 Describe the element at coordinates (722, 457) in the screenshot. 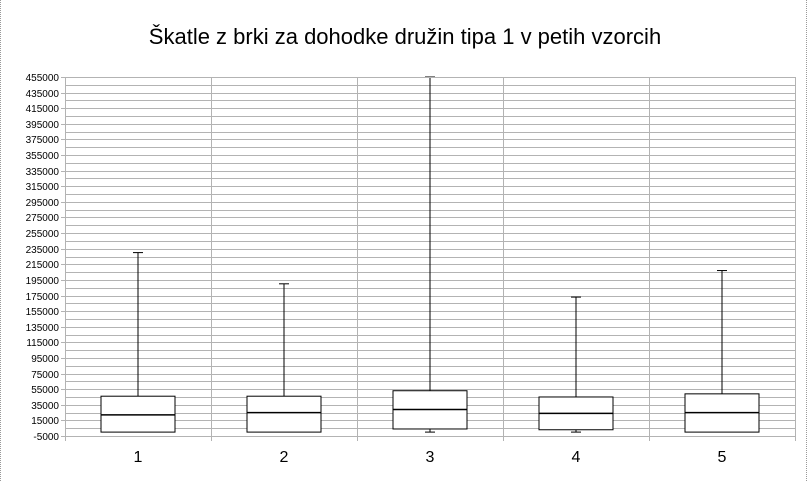

I see `x-tick-label: 5` at that location.